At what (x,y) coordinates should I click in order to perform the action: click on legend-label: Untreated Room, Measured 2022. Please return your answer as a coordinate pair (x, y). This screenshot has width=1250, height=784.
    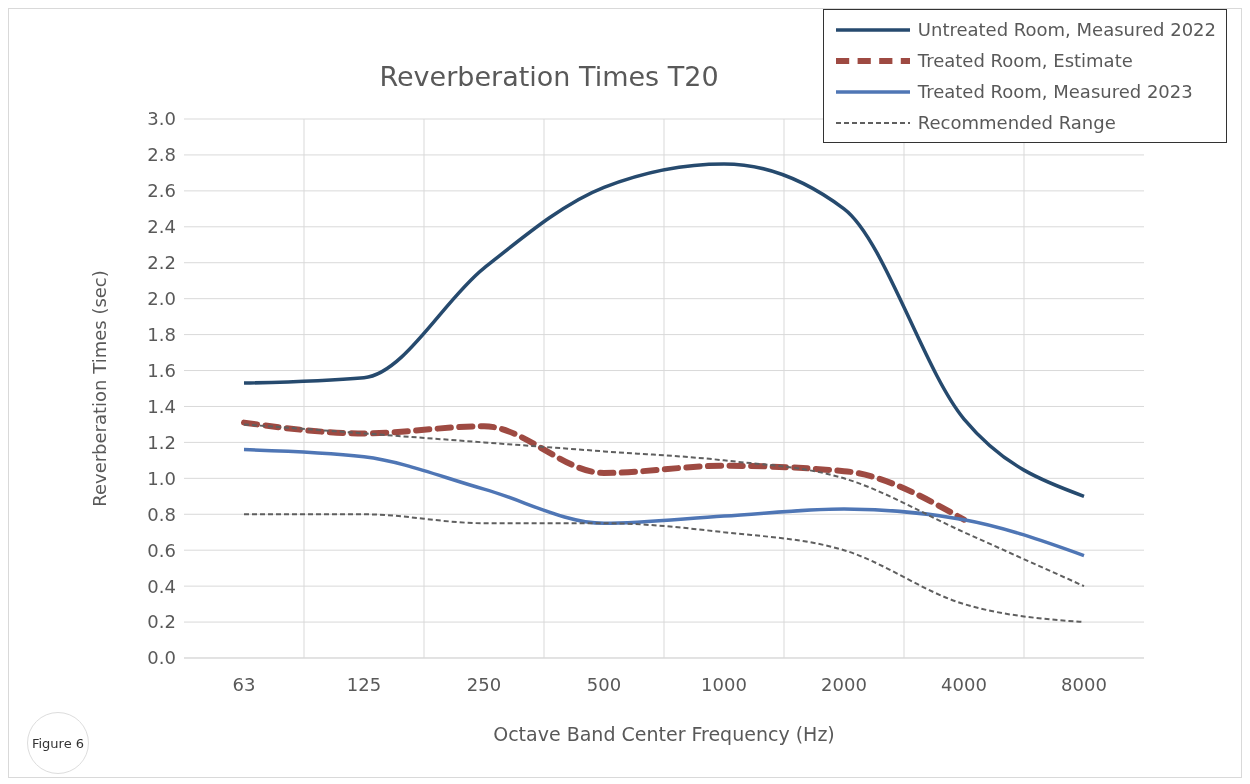
    Looking at the image, I should click on (1066, 29).